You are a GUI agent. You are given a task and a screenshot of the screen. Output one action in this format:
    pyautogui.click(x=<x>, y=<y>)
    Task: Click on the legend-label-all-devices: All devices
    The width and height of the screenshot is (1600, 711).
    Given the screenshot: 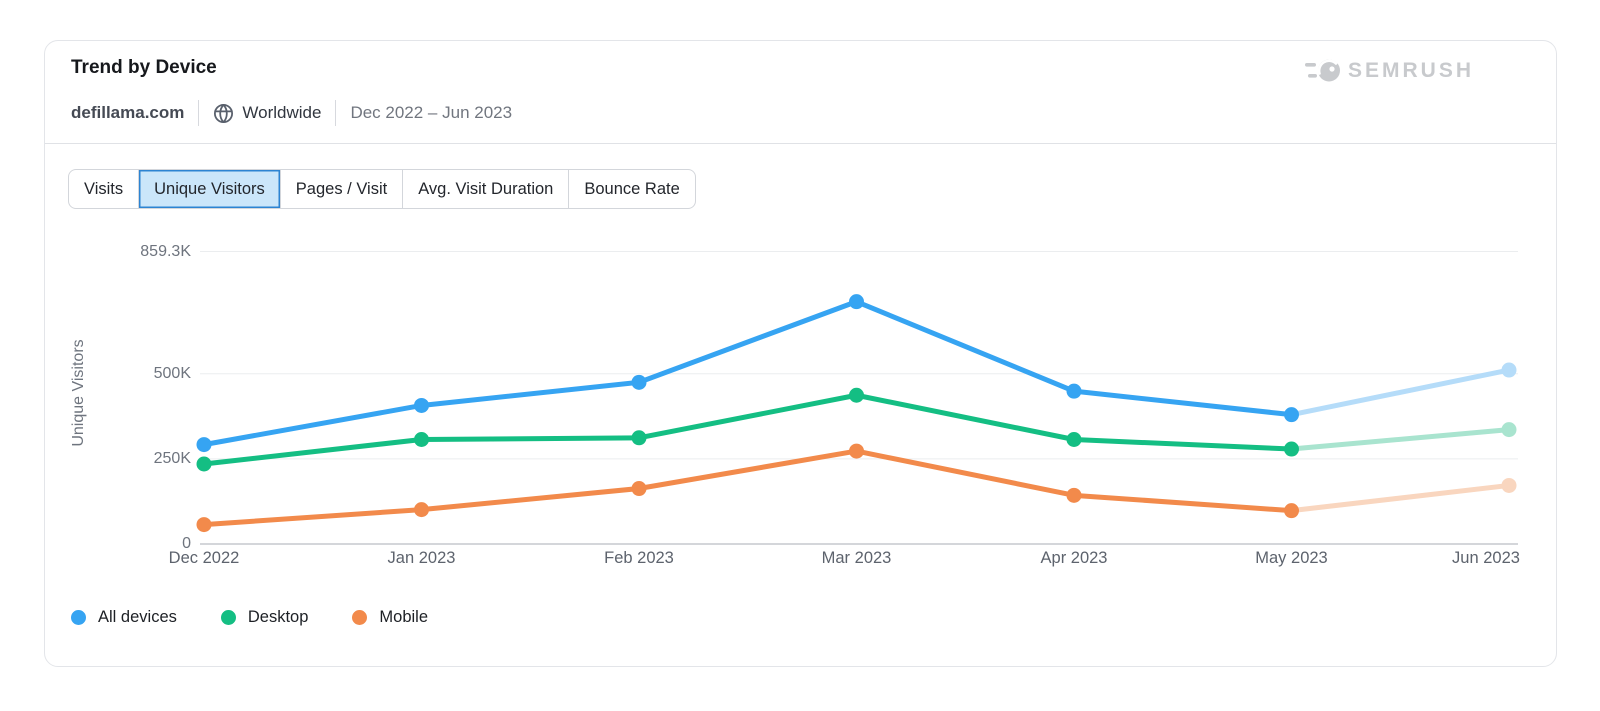 What is the action you would take?
    pyautogui.click(x=137, y=616)
    